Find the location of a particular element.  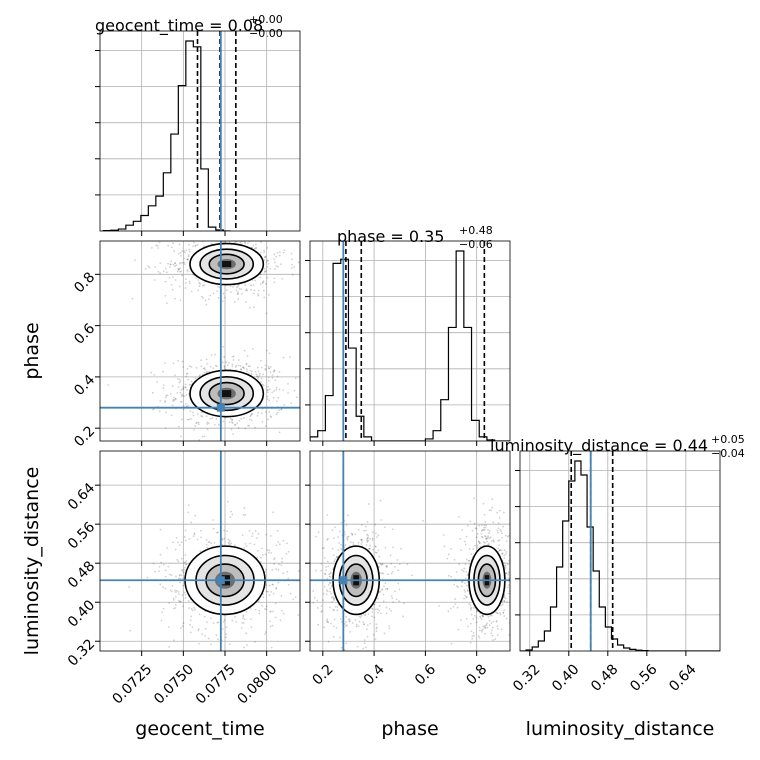

x-tick-label: 0.56 is located at coordinates (643, 677).